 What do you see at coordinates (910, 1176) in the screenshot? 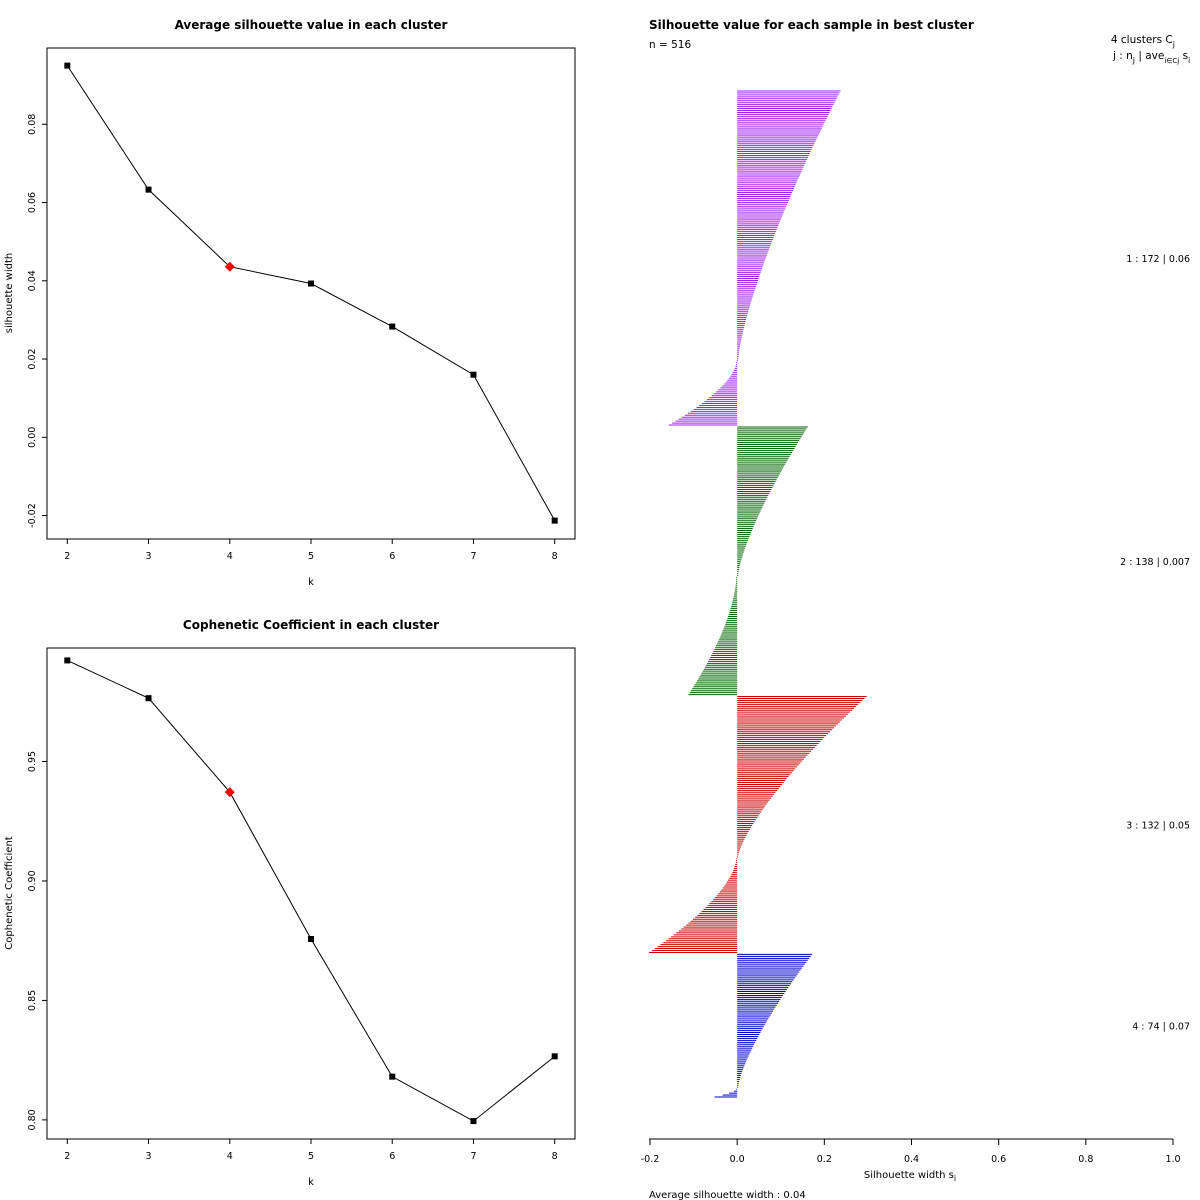
I see `silhouette-xlabel: Silhouette width si` at bounding box center [910, 1176].